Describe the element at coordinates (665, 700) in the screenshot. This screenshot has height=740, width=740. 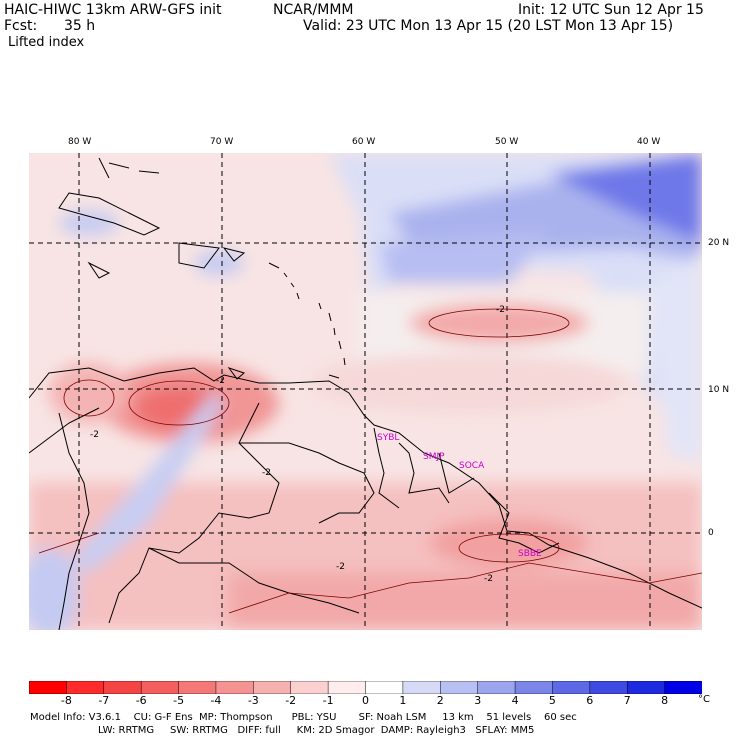
I see `colorbar-tick-label: 8` at that location.